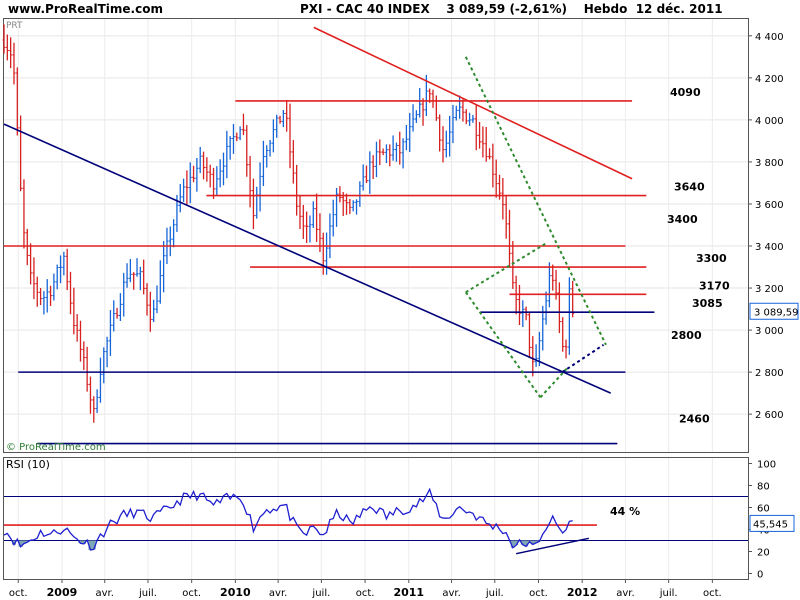 This screenshot has width=800, height=600. What do you see at coordinates (235, 592) in the screenshot?
I see `xtick-label: 2010` at bounding box center [235, 592].